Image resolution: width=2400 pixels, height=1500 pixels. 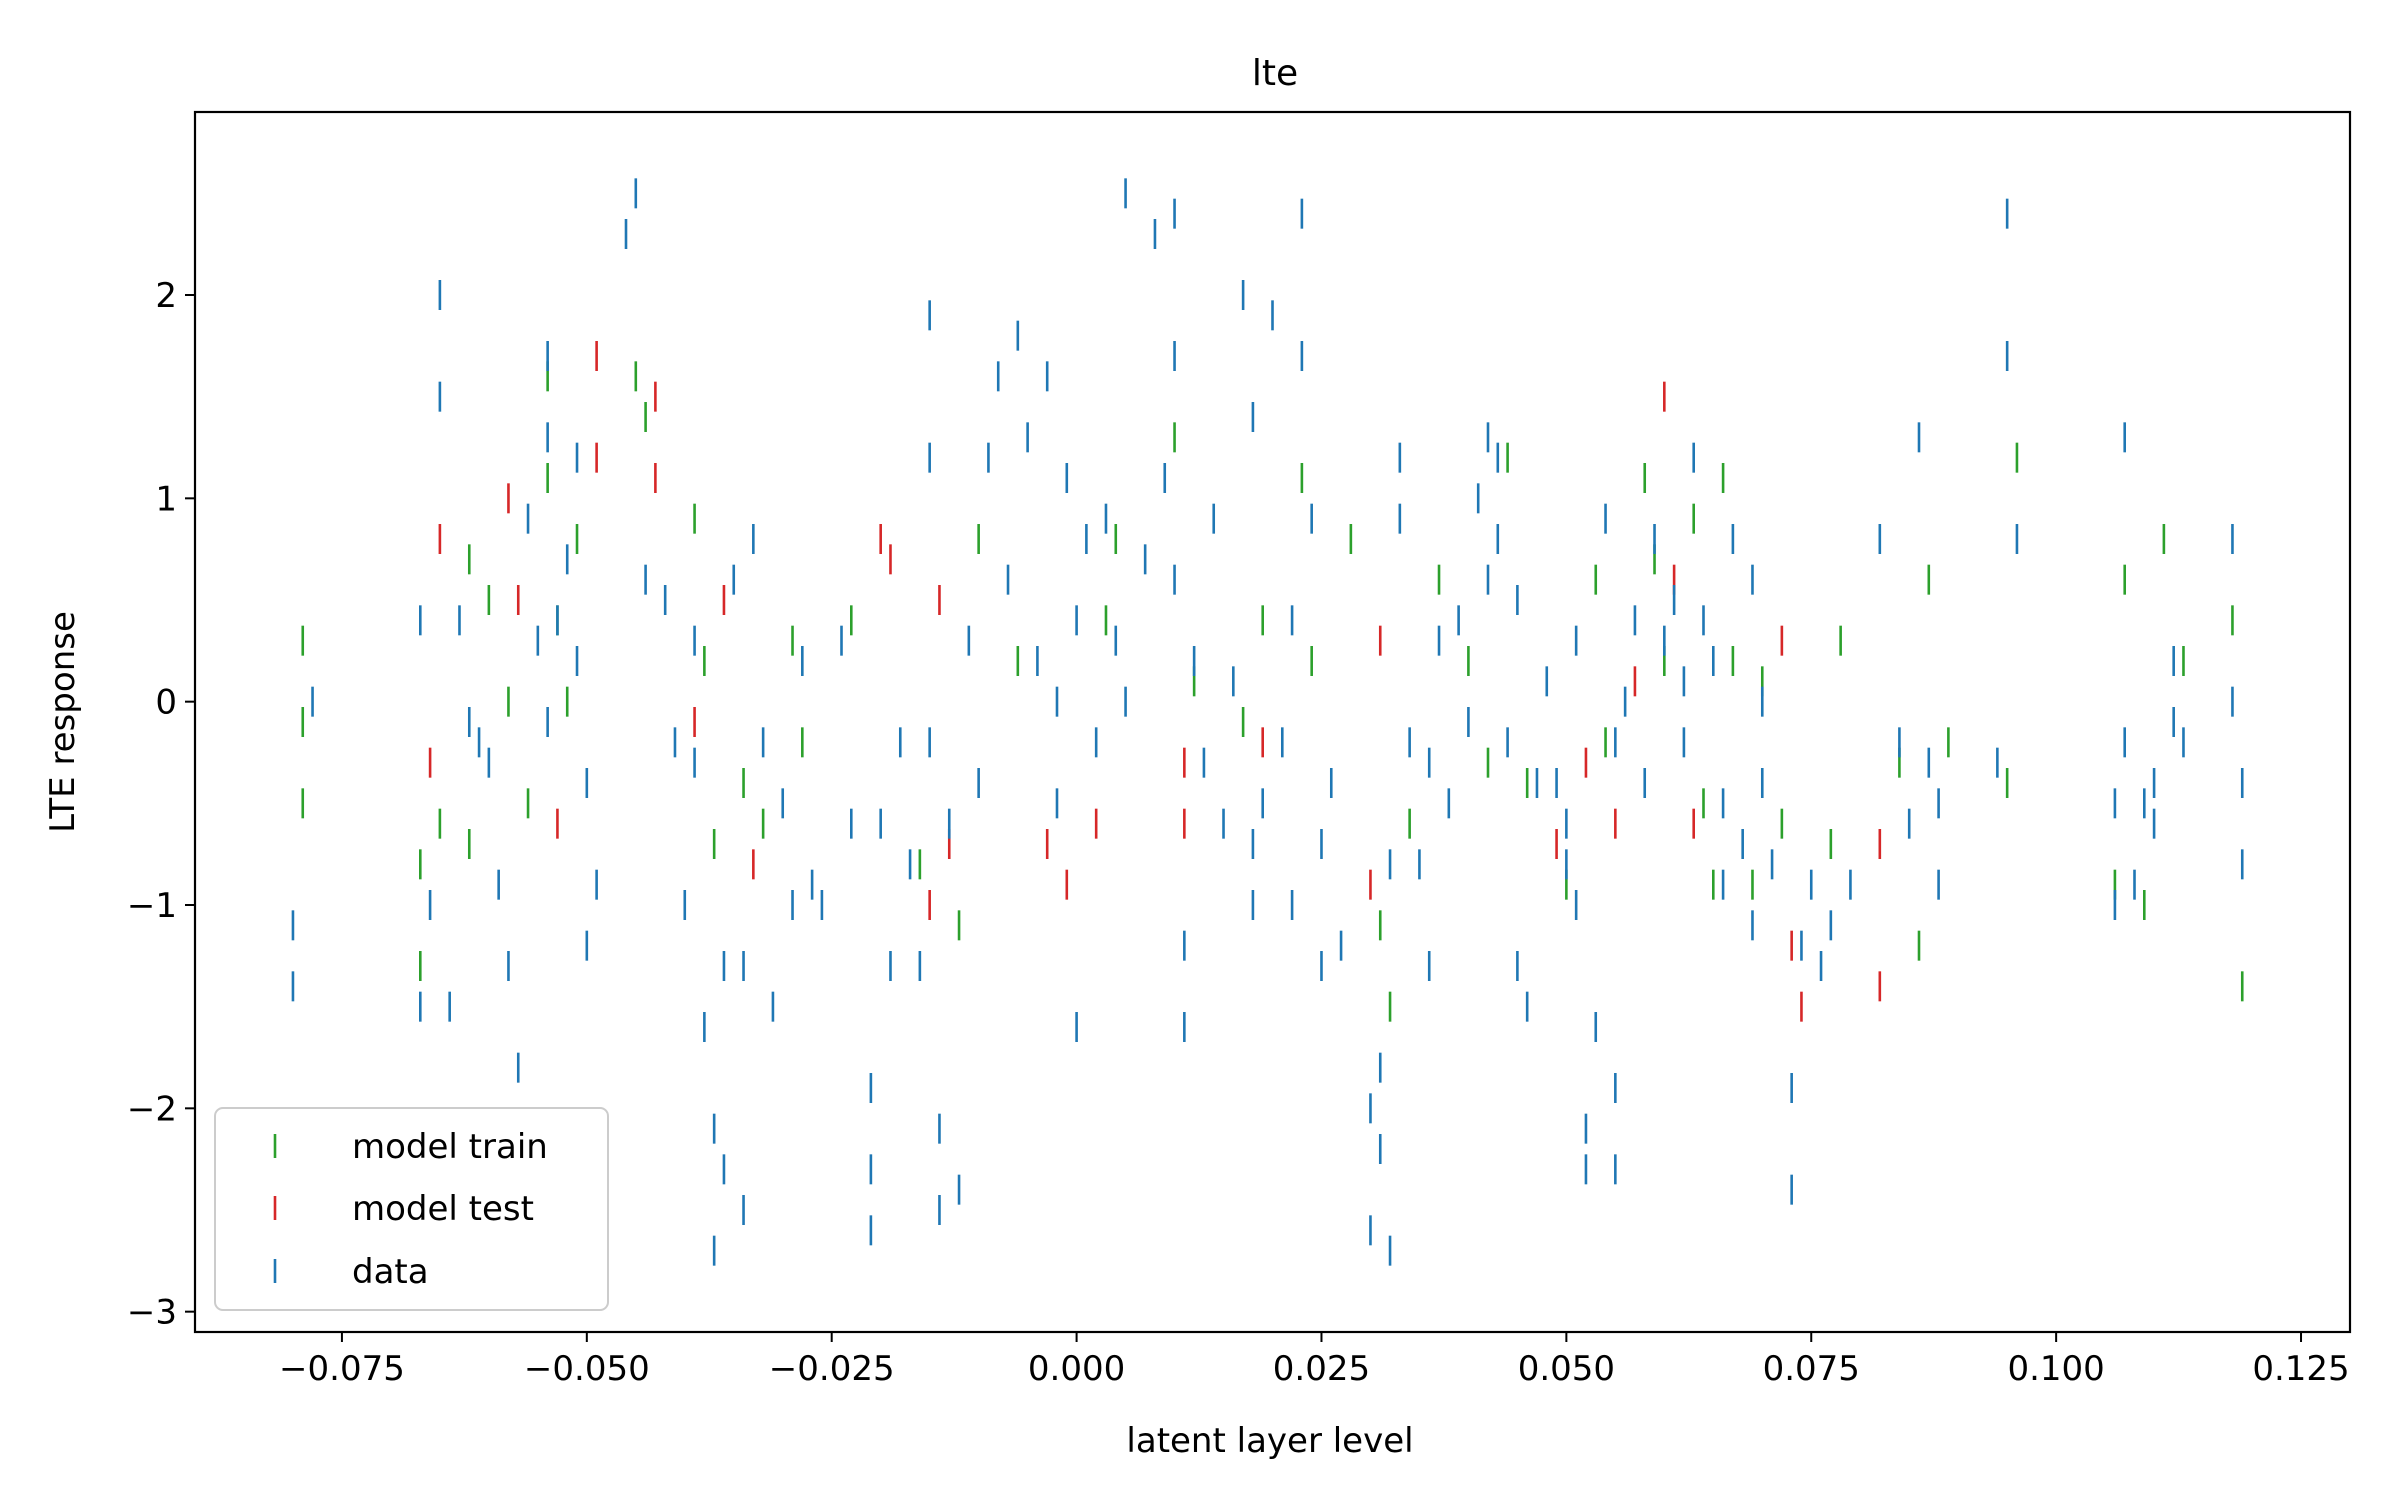 What do you see at coordinates (2300, 1369) in the screenshot?
I see `x-tick-label: 0.125` at bounding box center [2300, 1369].